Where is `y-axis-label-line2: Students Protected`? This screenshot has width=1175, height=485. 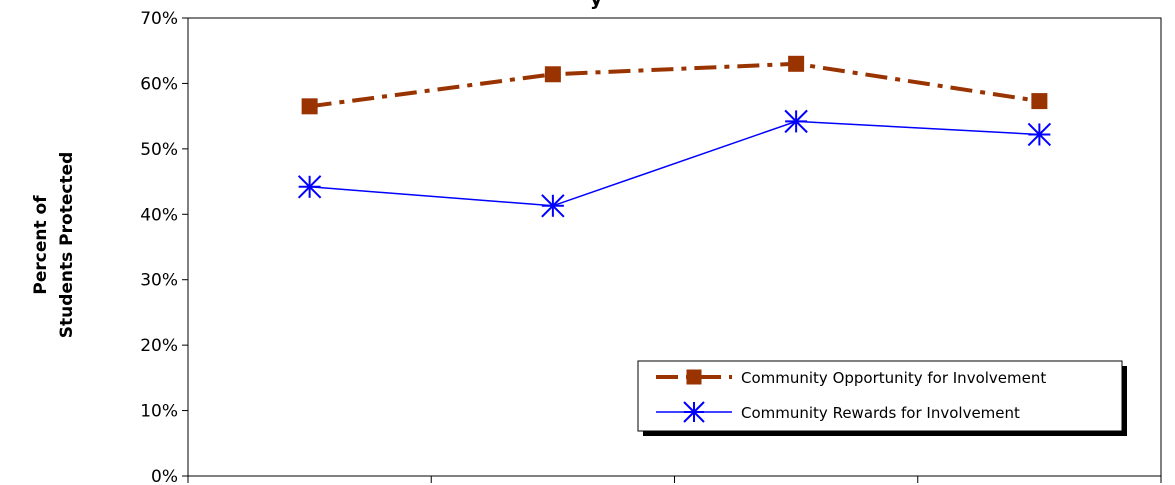
y-axis-label-line2: Students Protected is located at coordinates (67, 245).